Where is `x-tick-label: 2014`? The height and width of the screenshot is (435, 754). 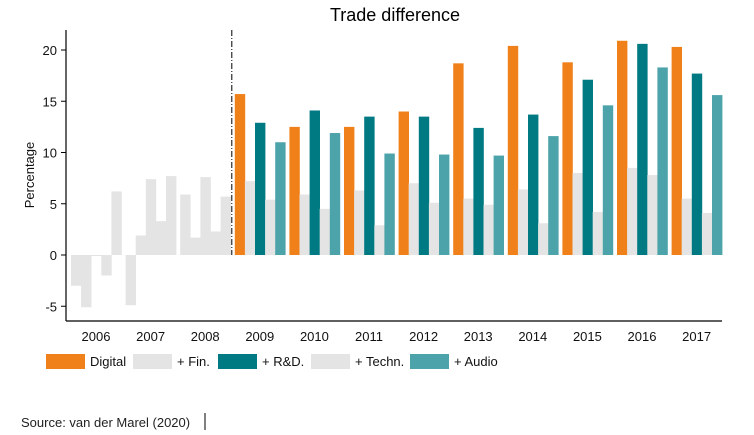
x-tick-label: 2014 is located at coordinates (532, 336).